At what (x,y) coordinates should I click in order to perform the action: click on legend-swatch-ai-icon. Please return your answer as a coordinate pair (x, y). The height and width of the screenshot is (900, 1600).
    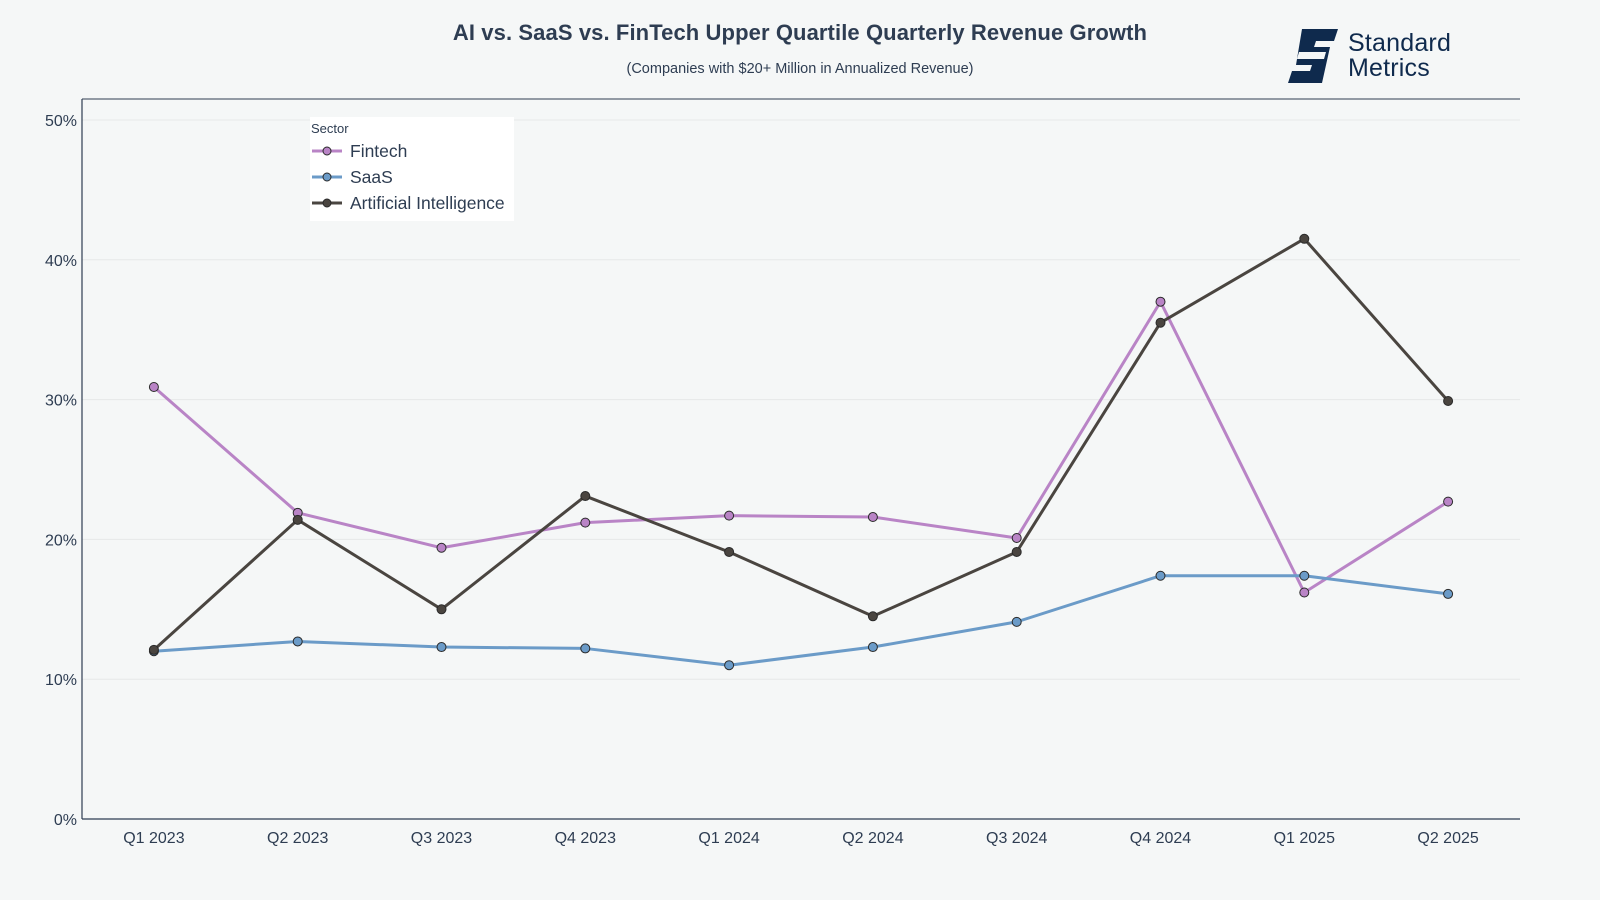
    Looking at the image, I should click on (327, 203).